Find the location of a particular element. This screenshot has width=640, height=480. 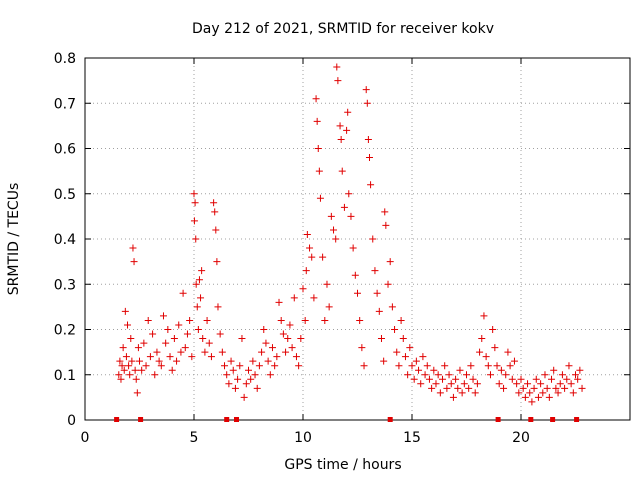

y-tick-label: 0.2 is located at coordinates (65, 331).